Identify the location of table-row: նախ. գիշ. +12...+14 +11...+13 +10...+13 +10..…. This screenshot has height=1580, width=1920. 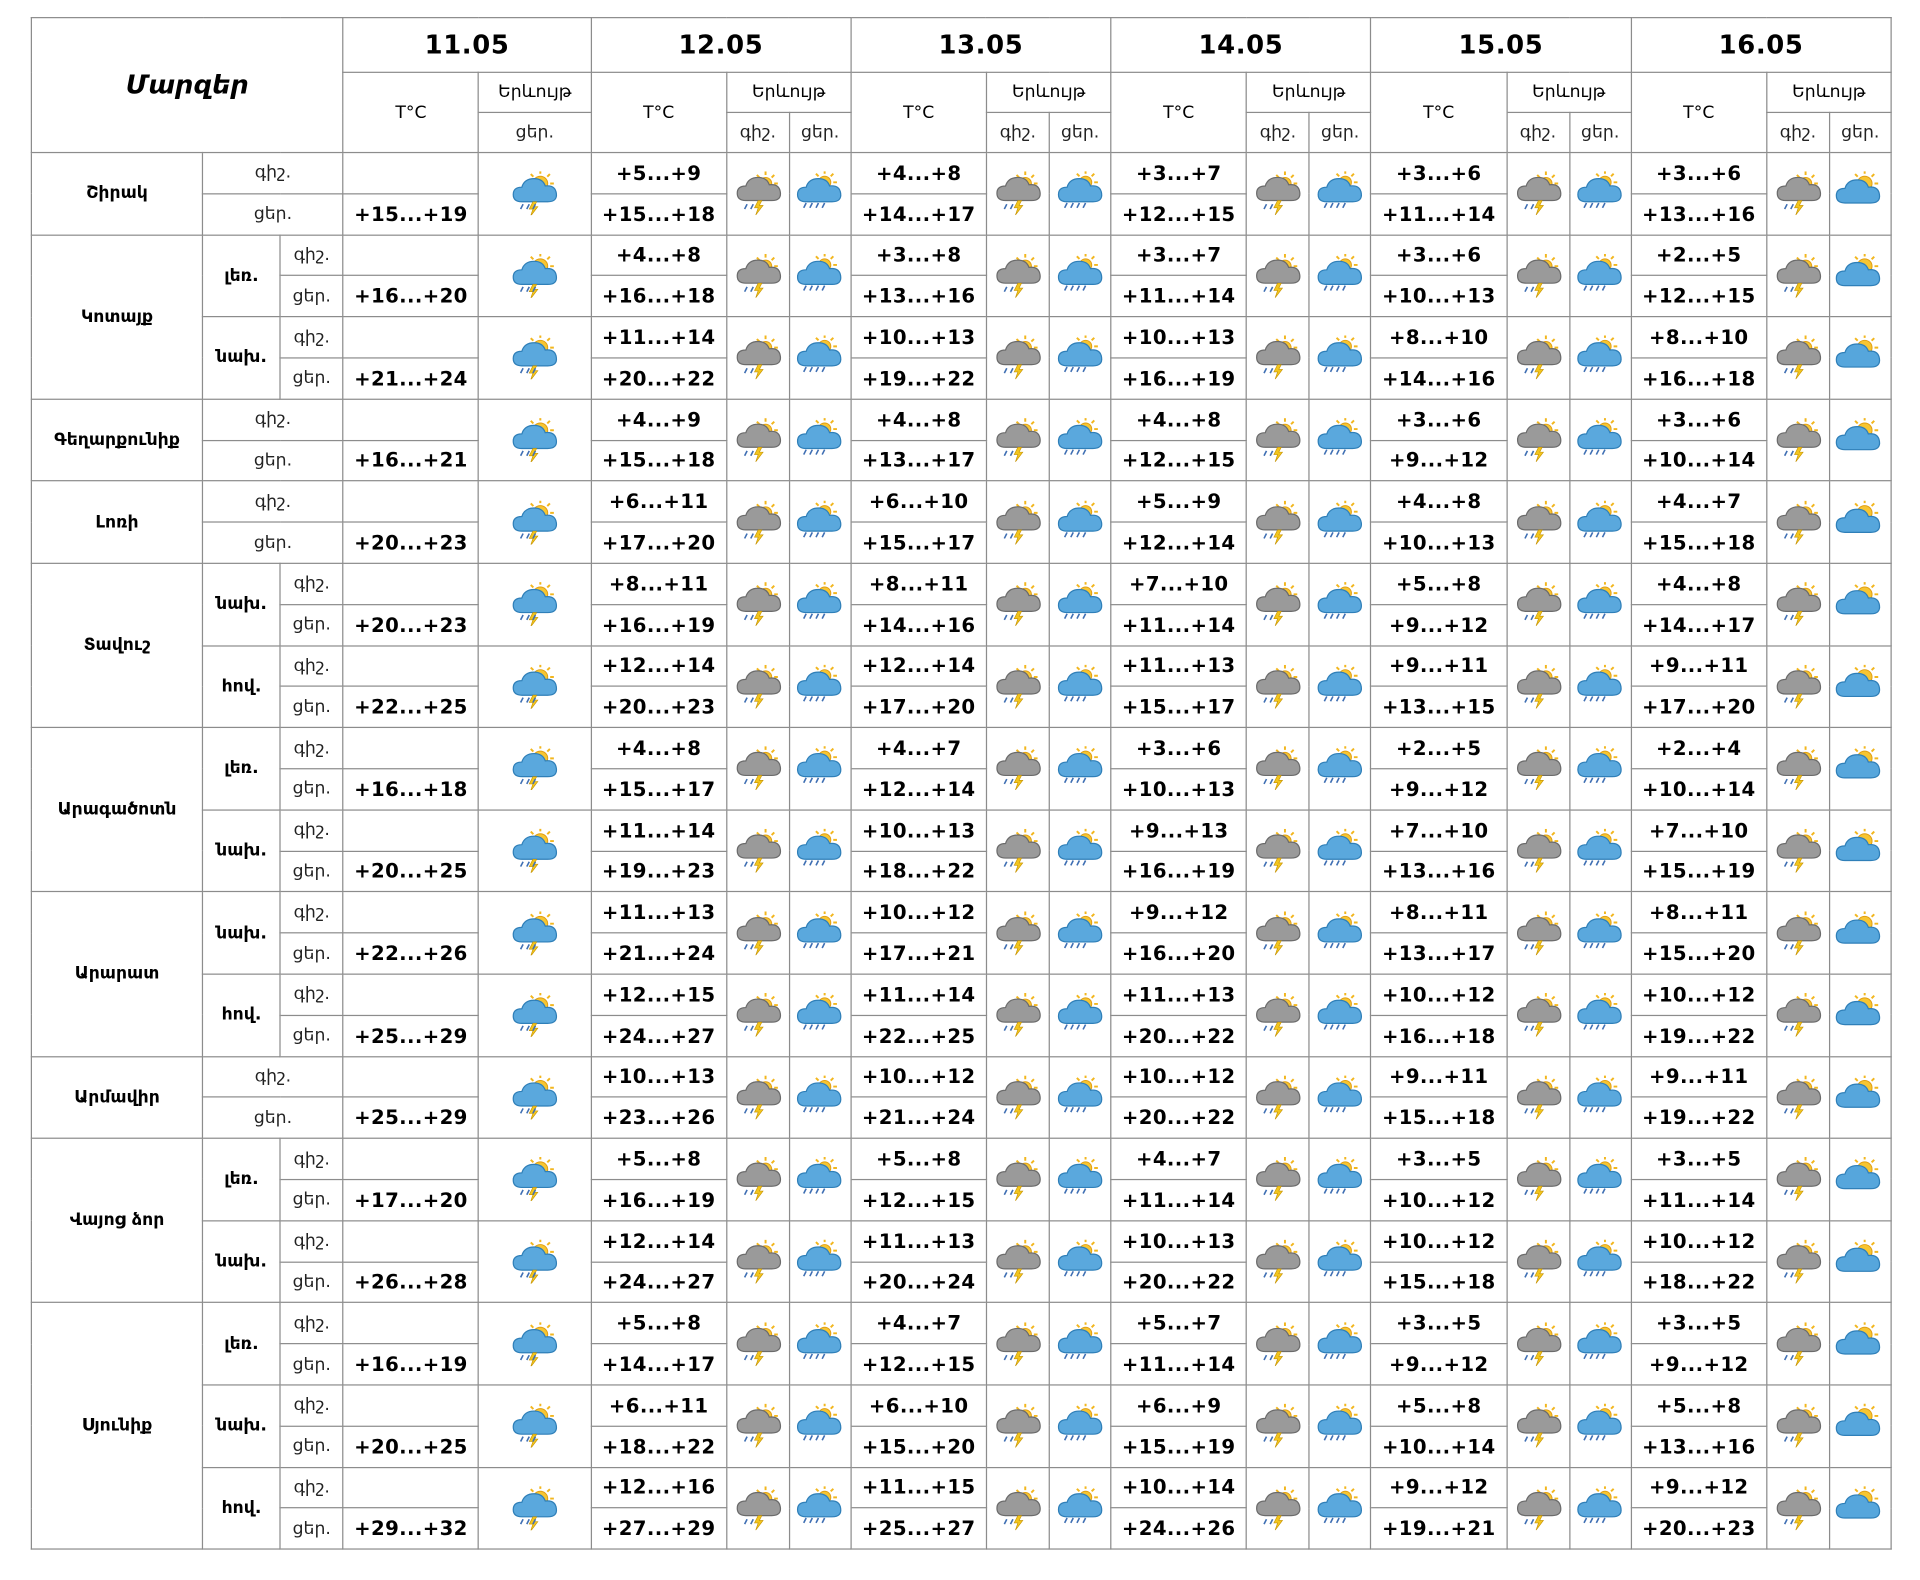
(961, 1261).